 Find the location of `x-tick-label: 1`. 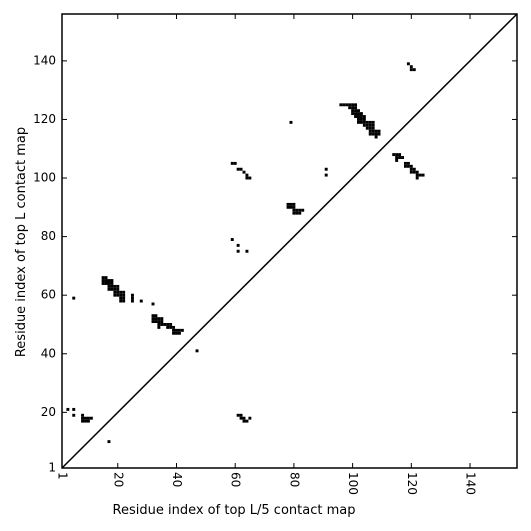

x-tick-label: 1 is located at coordinates (63, 476).